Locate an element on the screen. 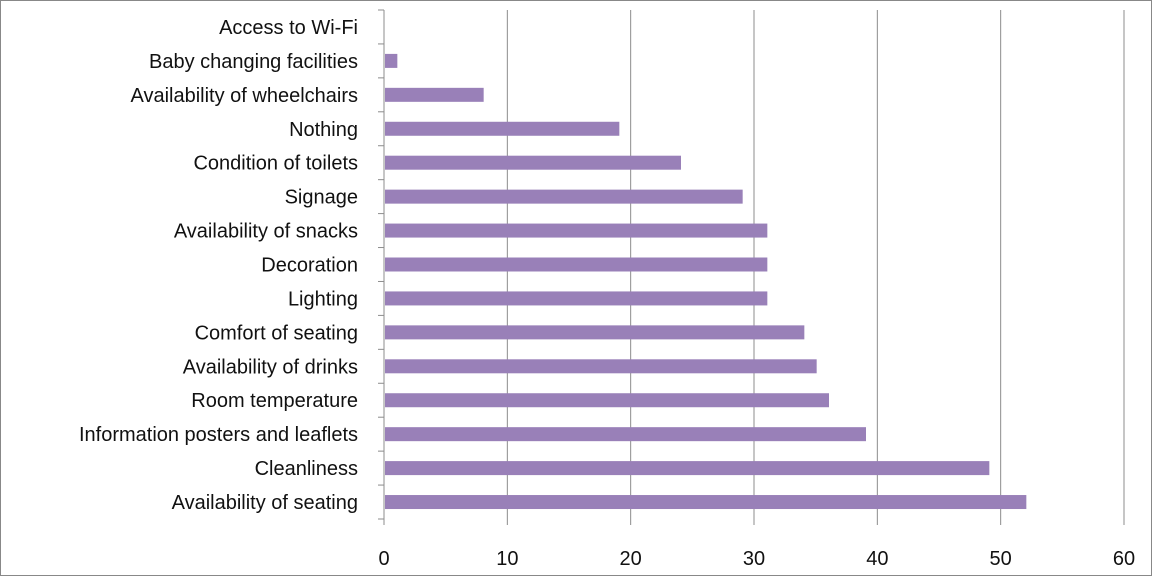  category-label: Decoration is located at coordinates (309, 266).